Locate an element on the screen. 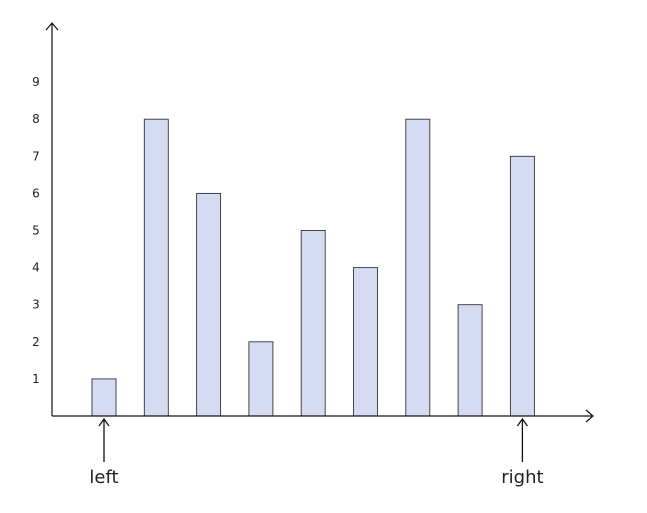 The width and height of the screenshot is (647, 513). pointer-label-left: left is located at coordinates (103, 477).